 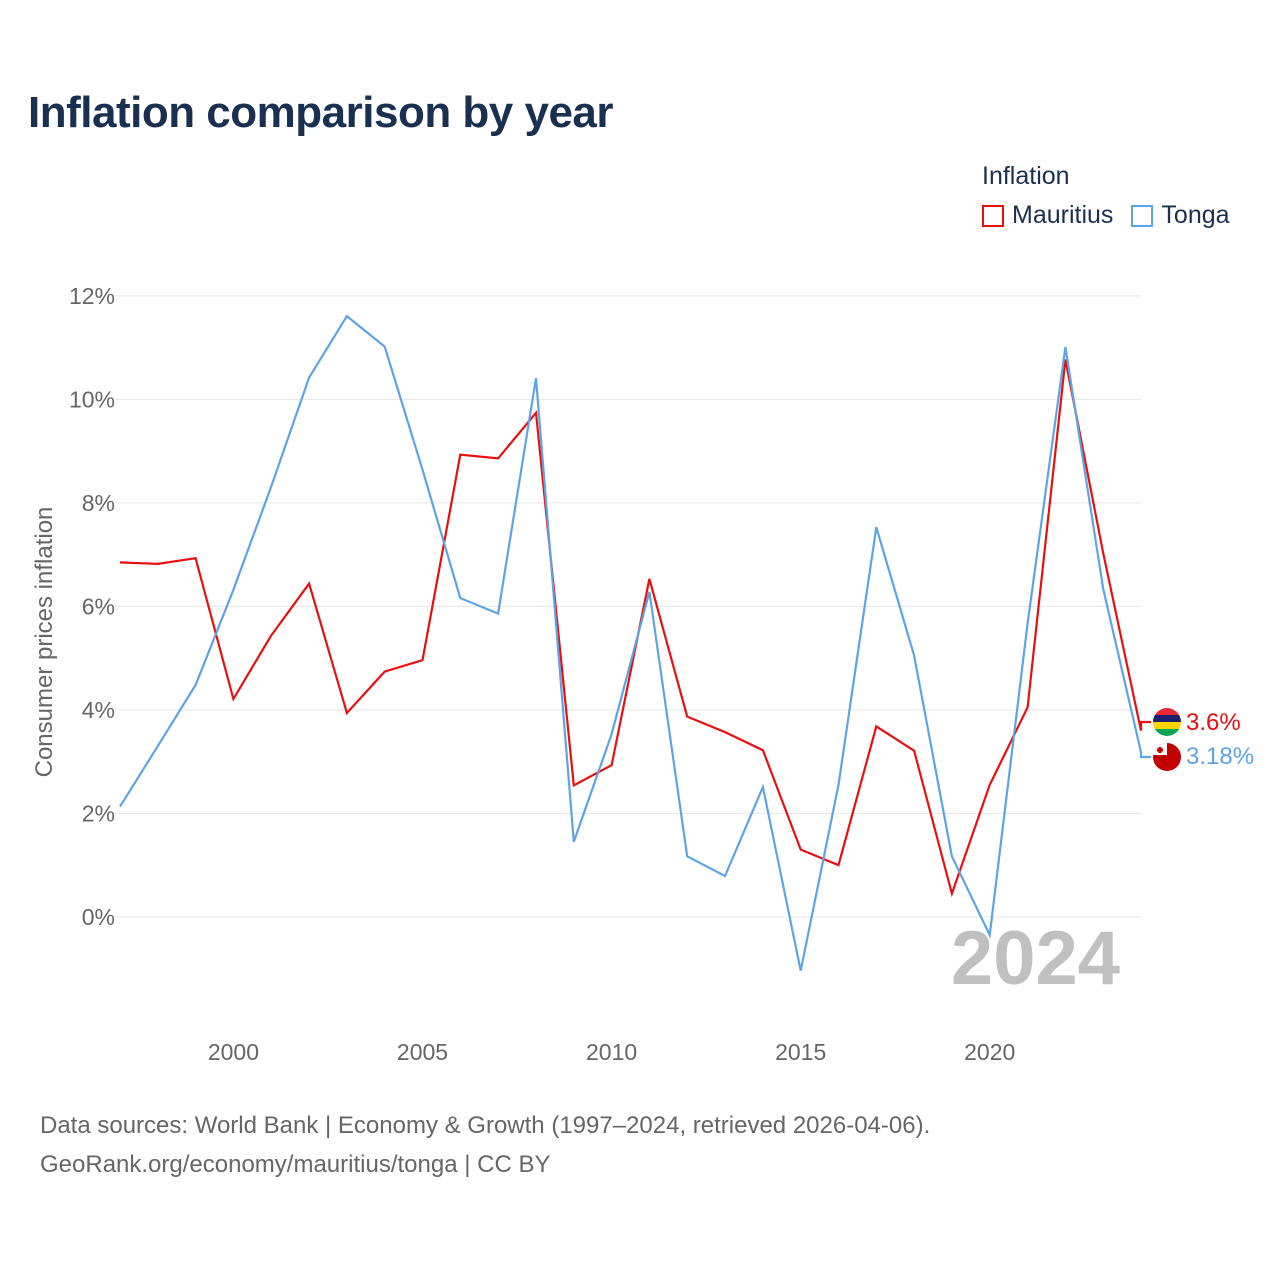 What do you see at coordinates (1167, 757) in the screenshot?
I see `tonga-flag-icon` at bounding box center [1167, 757].